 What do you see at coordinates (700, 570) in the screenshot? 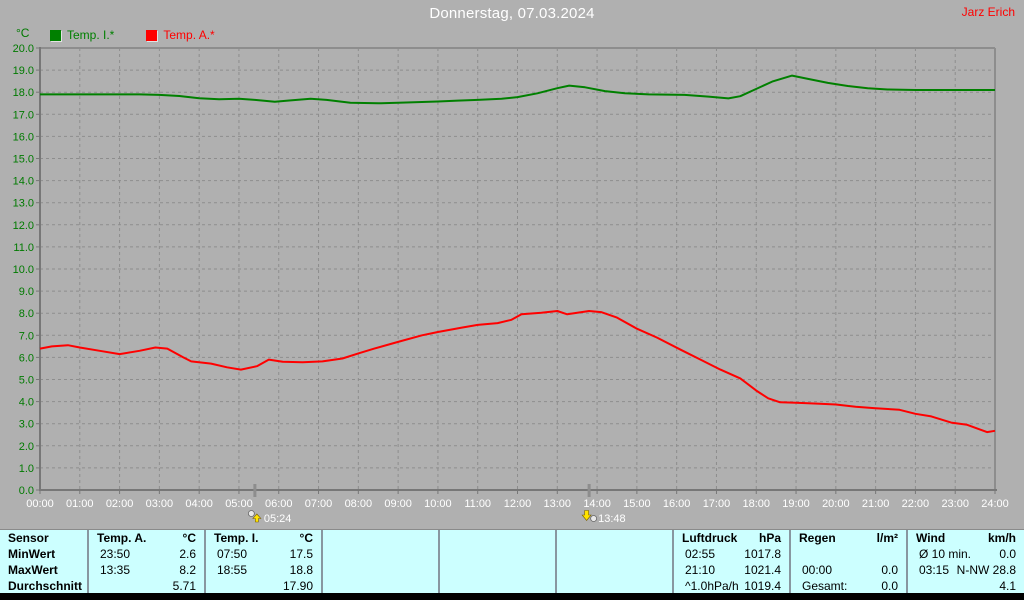
I see `cell-time: 21:10` at bounding box center [700, 570].